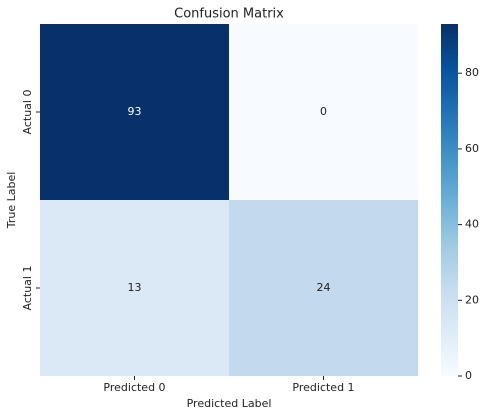 Image resolution: width=487 pixels, height=420 pixels. I want to click on colorbar-tick-label: 40, so click(472, 224).